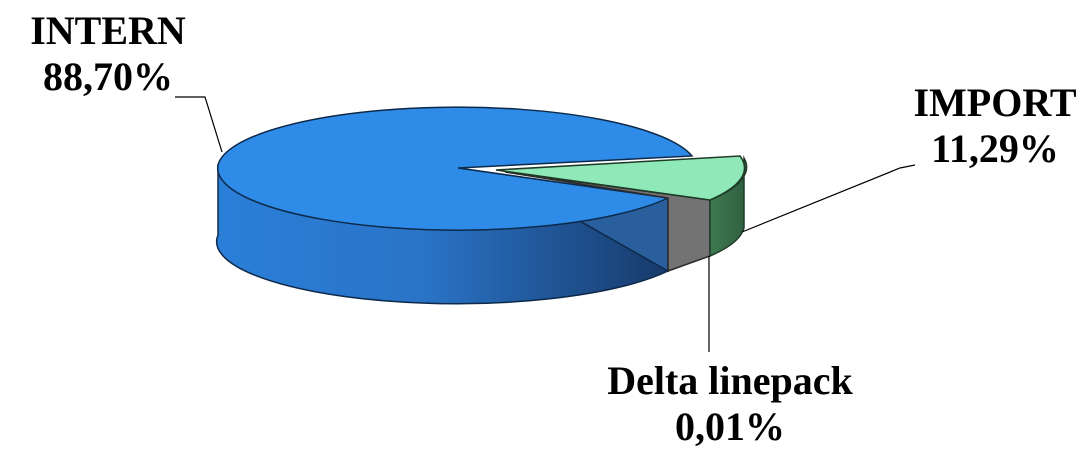 The image size is (1091, 450). I want to click on slice-name-intern: INTERN, so click(108, 30).